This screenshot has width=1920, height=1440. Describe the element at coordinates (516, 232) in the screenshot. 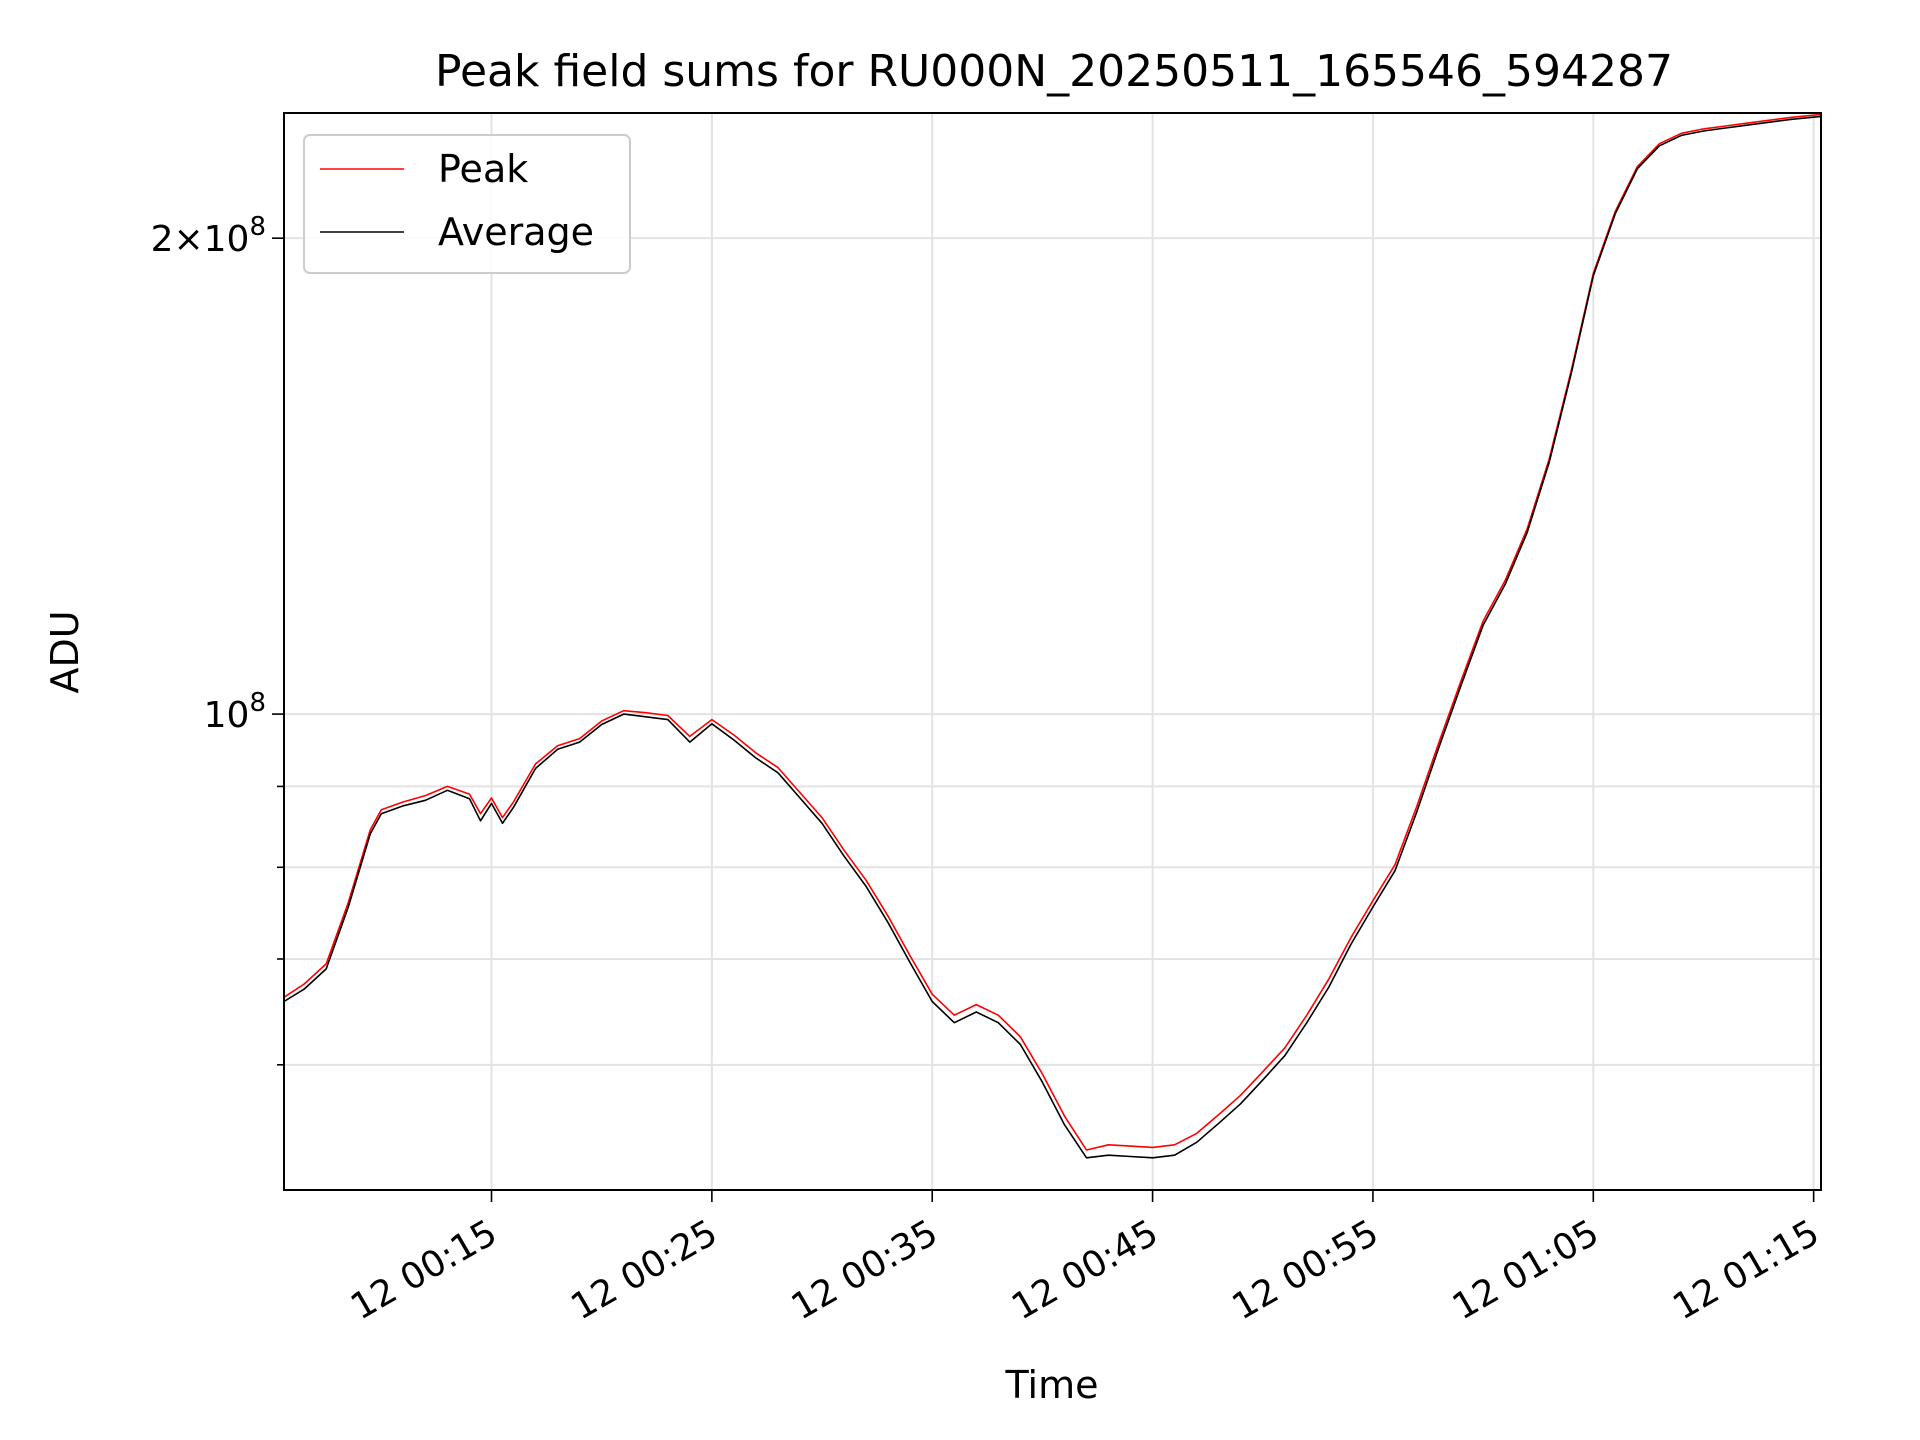

I see `legend-label-average: Average` at that location.